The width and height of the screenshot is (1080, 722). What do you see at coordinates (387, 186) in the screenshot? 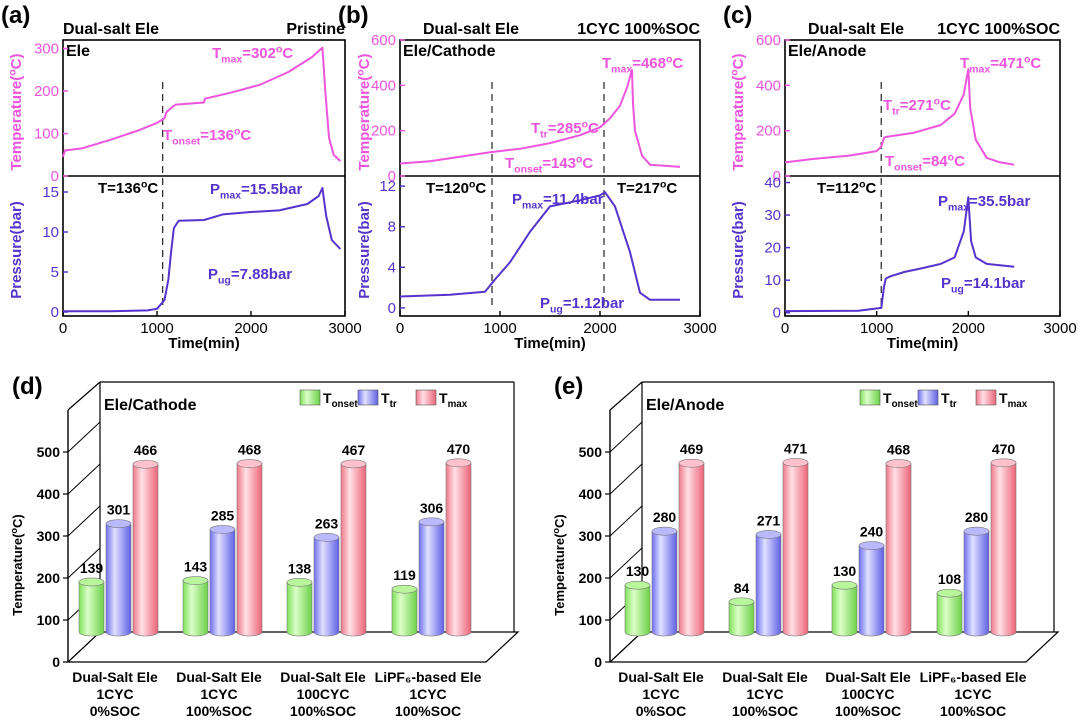
I see `pressure-tick-label: 12` at bounding box center [387, 186].